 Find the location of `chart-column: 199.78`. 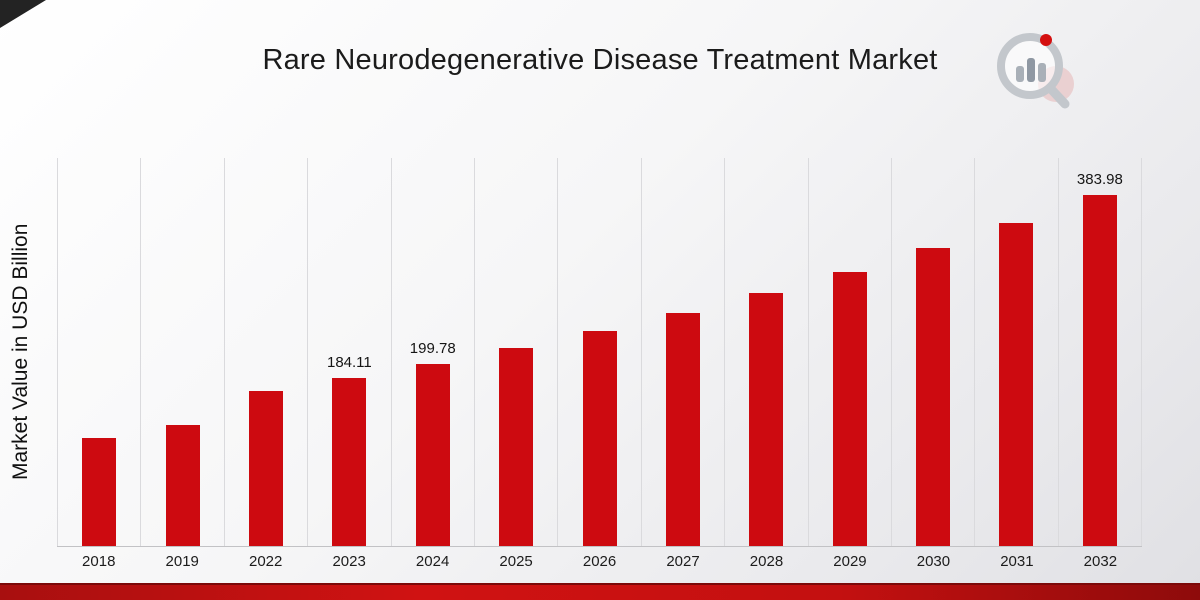

chart-column: 199.78 is located at coordinates (433, 352).